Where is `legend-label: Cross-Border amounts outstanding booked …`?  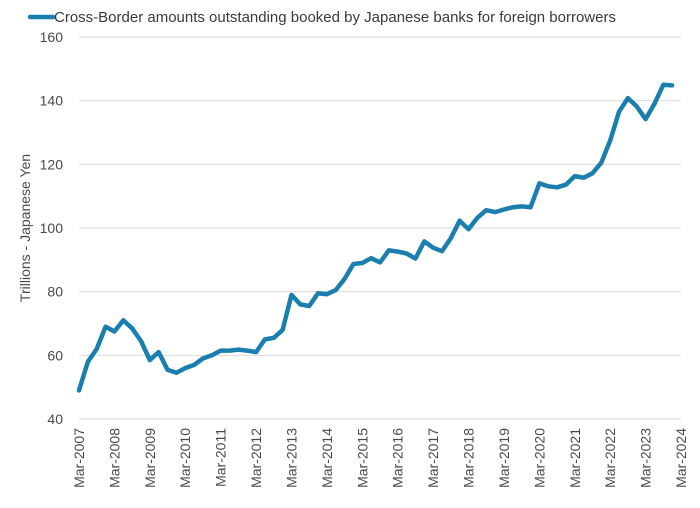
legend-label: Cross-Border amounts outstanding booked … is located at coordinates (335, 17).